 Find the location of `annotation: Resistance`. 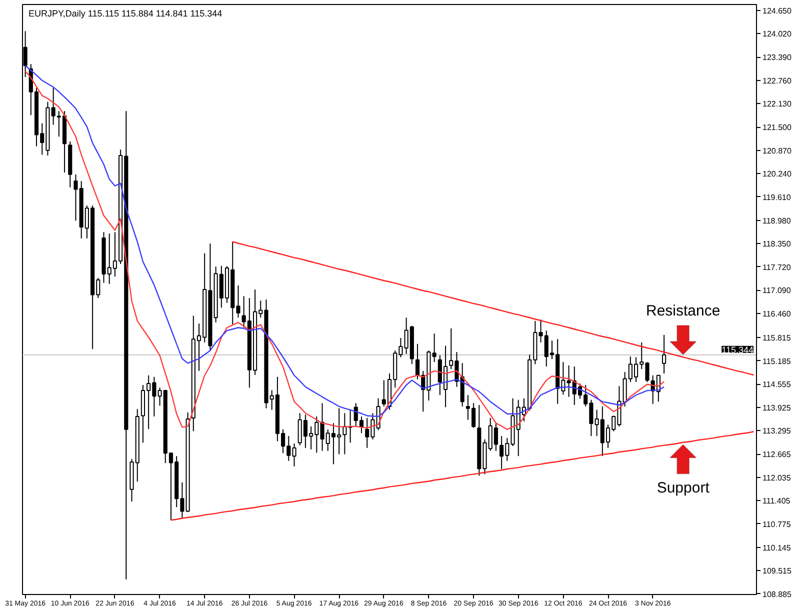

annotation: Resistance is located at coordinates (683, 311).